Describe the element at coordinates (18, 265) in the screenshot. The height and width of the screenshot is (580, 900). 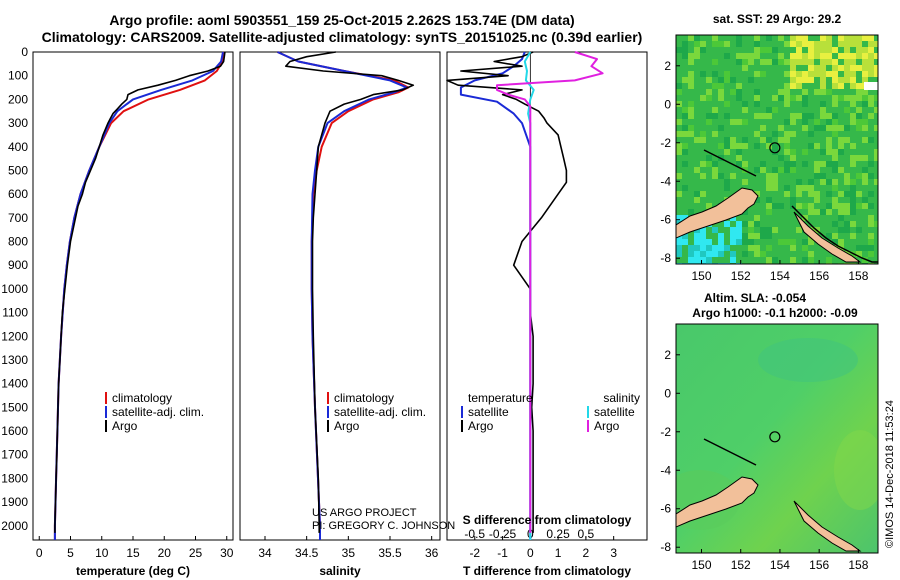
I see `depth-tick-label: 900` at that location.